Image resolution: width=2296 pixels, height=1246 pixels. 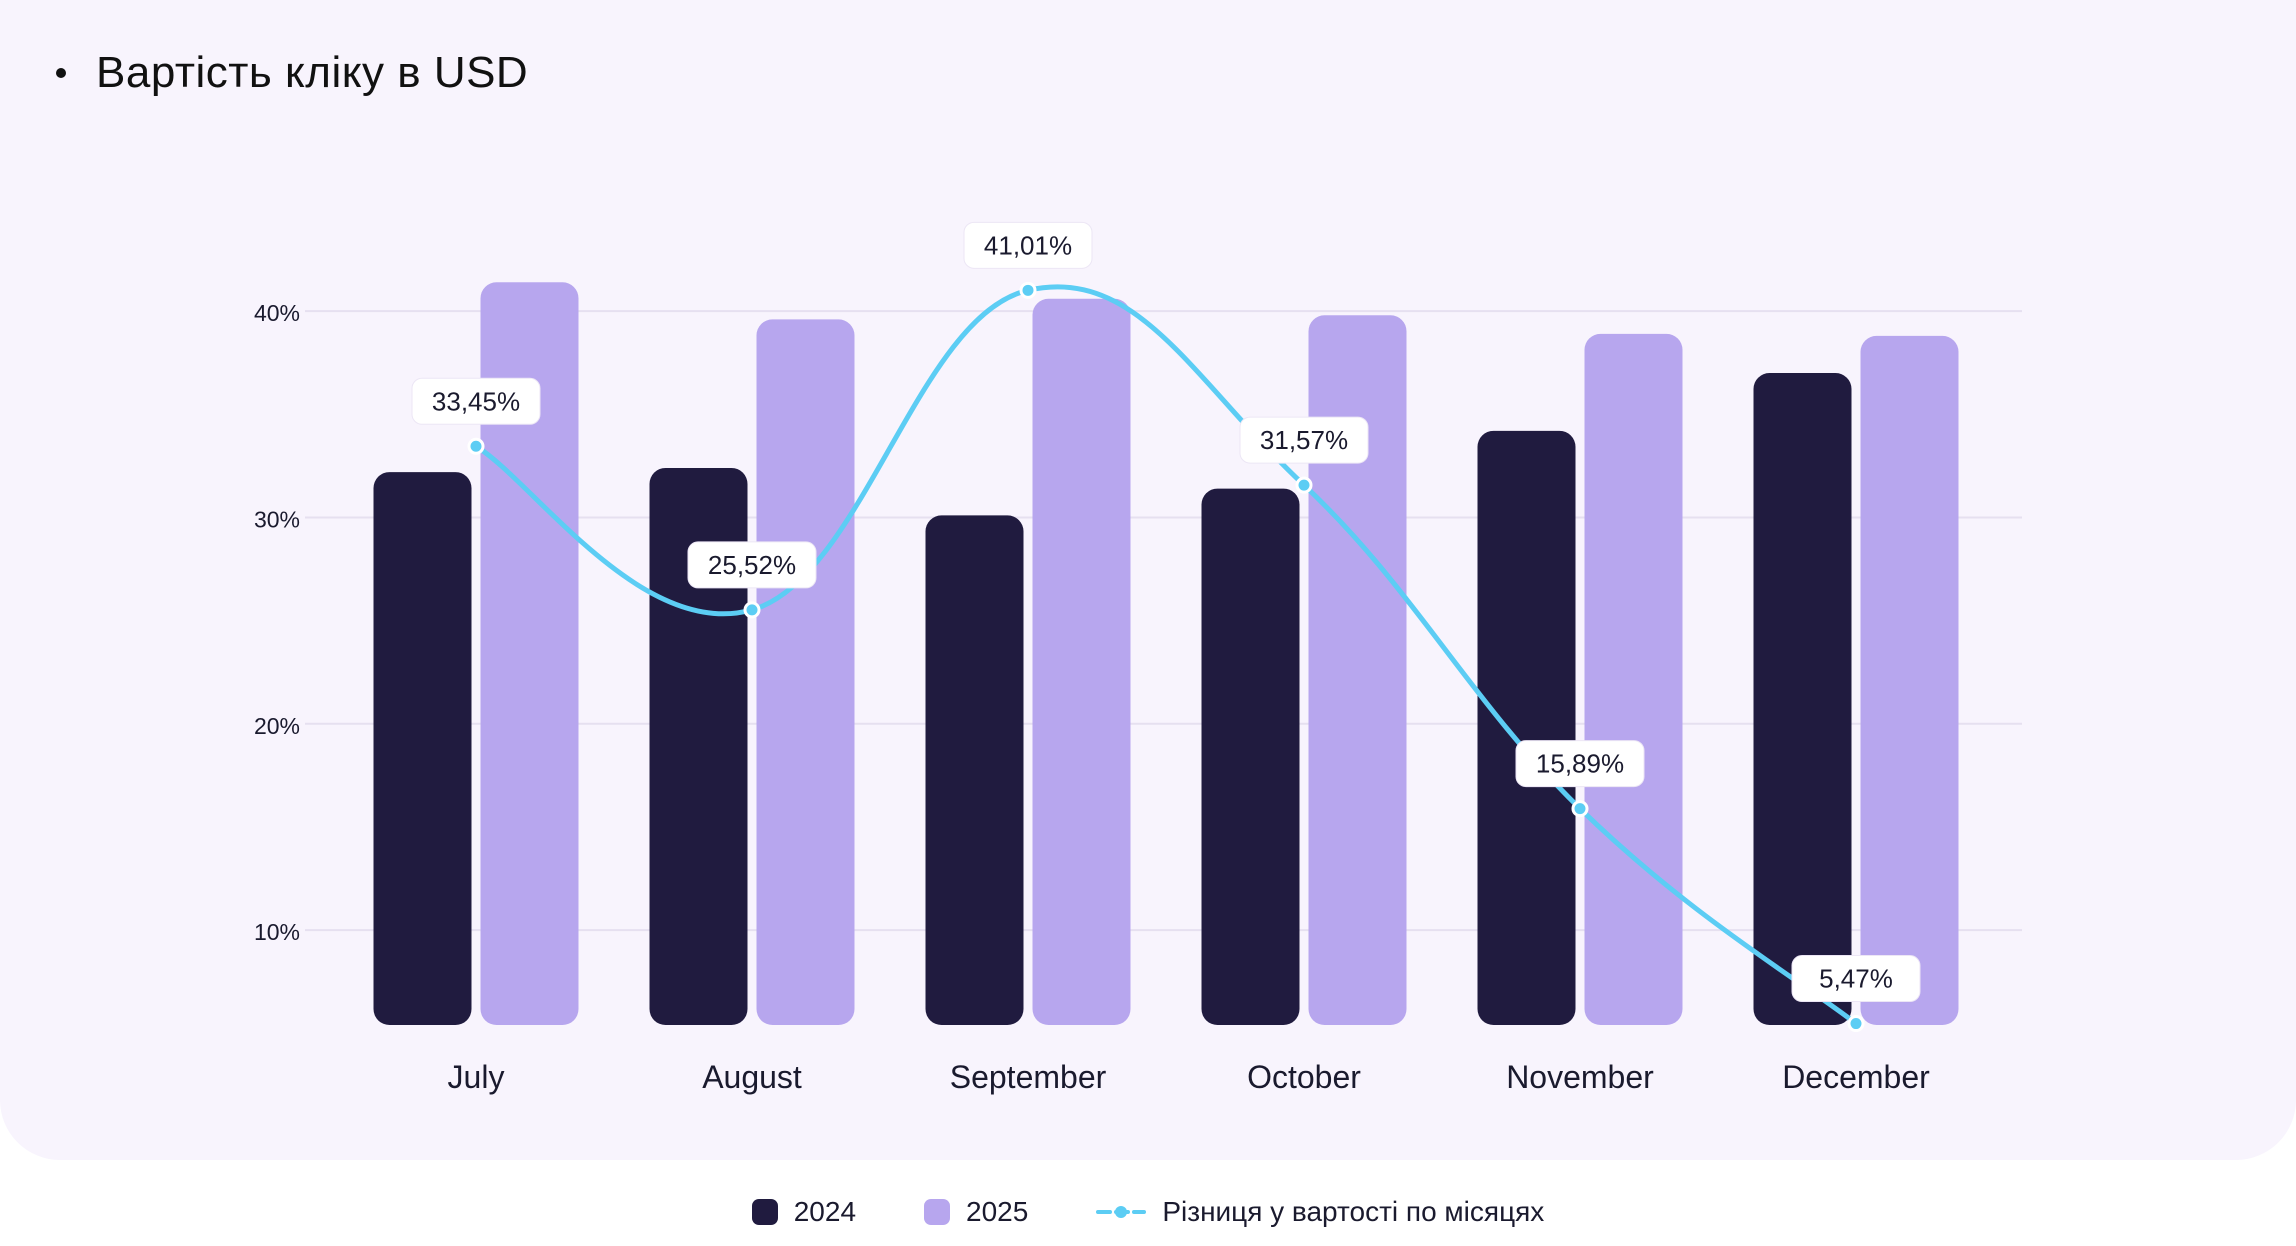 I want to click on legend-item-2024: 2024, so click(x=804, y=1212).